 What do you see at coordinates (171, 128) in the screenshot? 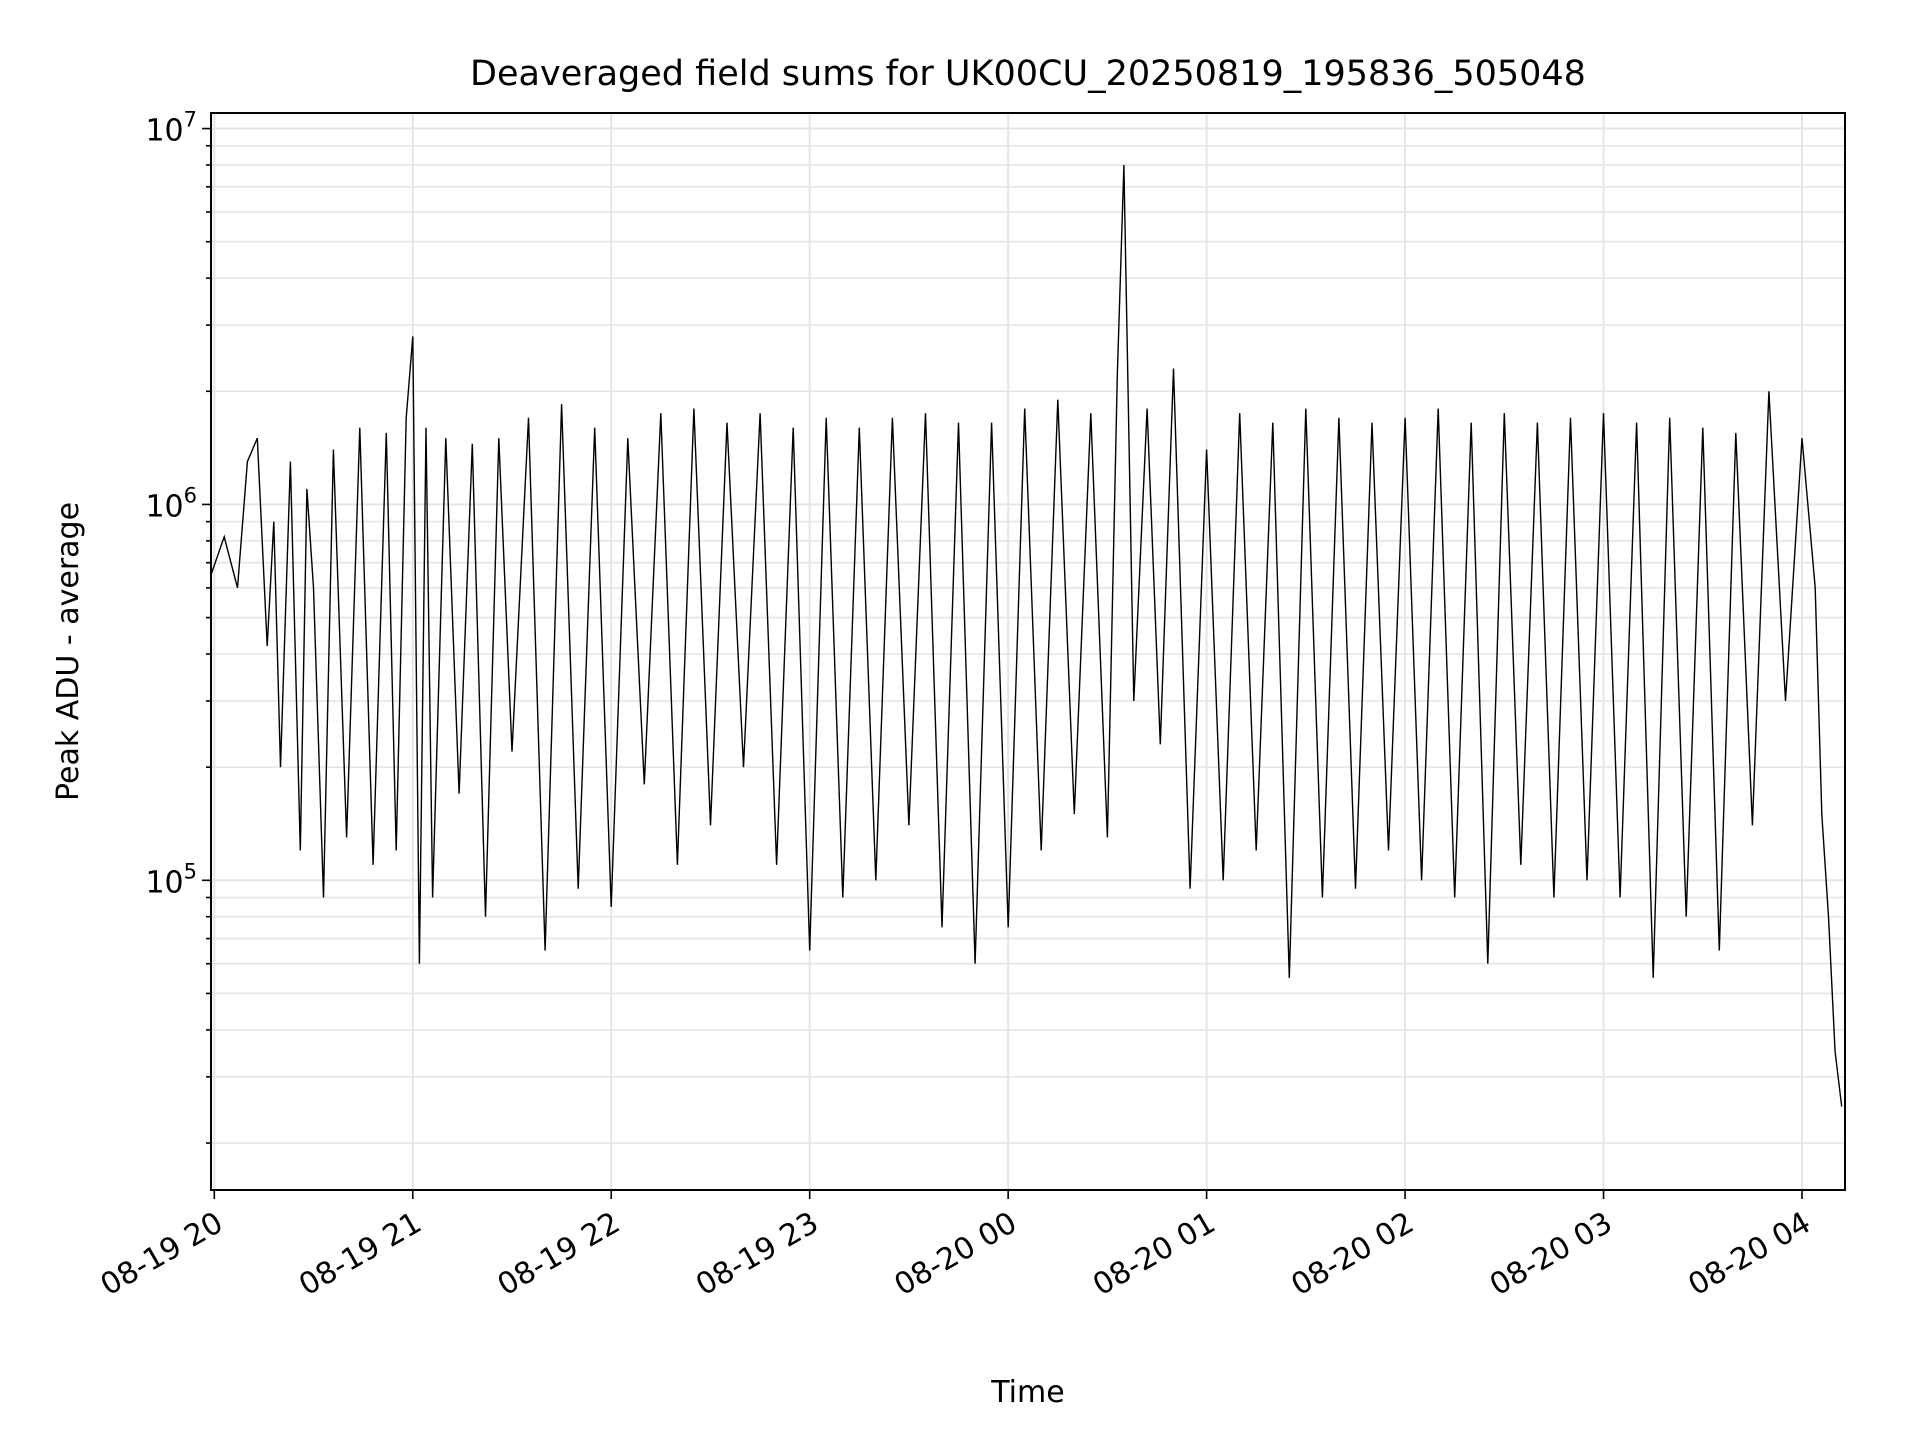
I see `y-tick-label: 10⁷` at bounding box center [171, 128].